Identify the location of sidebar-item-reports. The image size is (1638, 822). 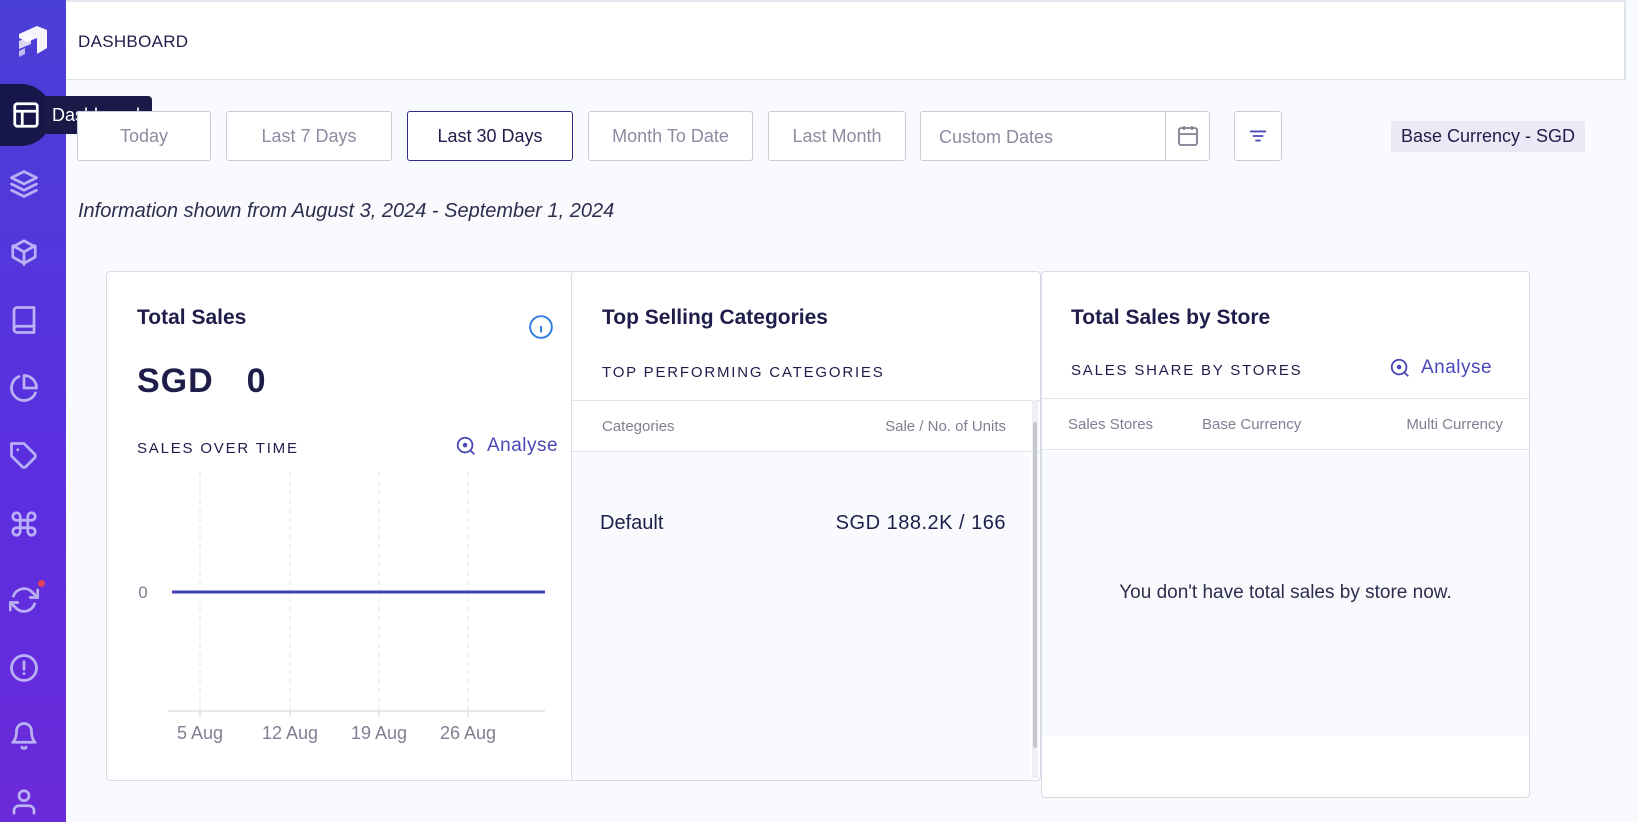
(24, 388).